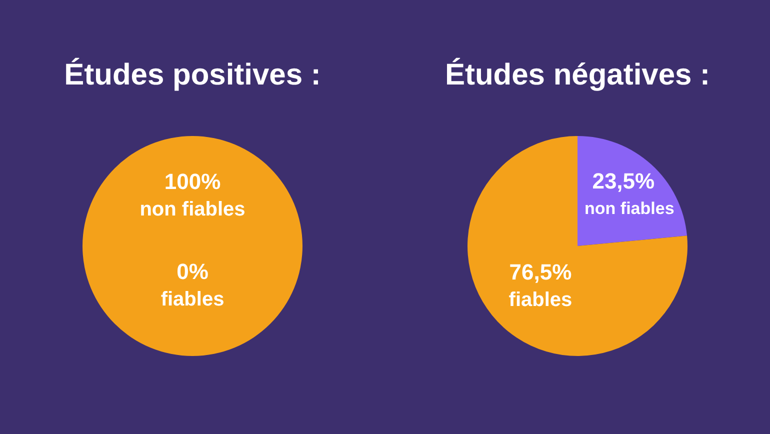  What do you see at coordinates (577, 74) in the screenshot?
I see `chart-title: Études négatives :` at bounding box center [577, 74].